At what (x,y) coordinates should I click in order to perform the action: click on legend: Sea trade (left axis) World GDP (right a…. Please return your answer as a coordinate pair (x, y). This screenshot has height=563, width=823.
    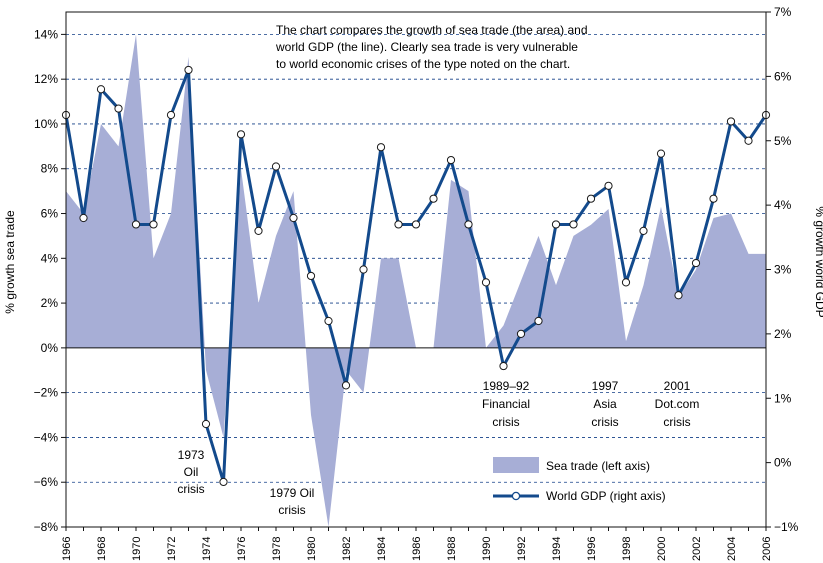
    Looking at the image, I should click on (579, 480).